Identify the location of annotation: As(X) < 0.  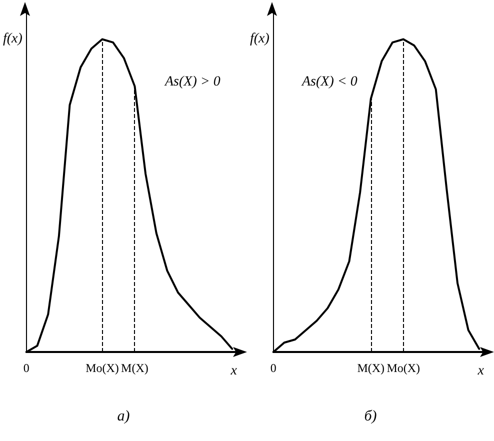
(329, 82).